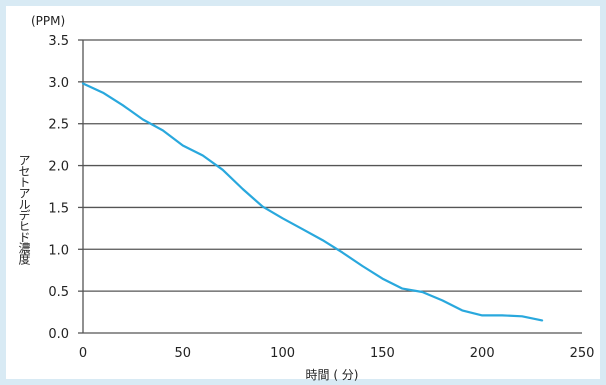 The height and width of the screenshot is (385, 606). Describe the element at coordinates (24, 209) in the screenshot. I see `y-axis-title: アセトアルデヒド濃度` at that location.